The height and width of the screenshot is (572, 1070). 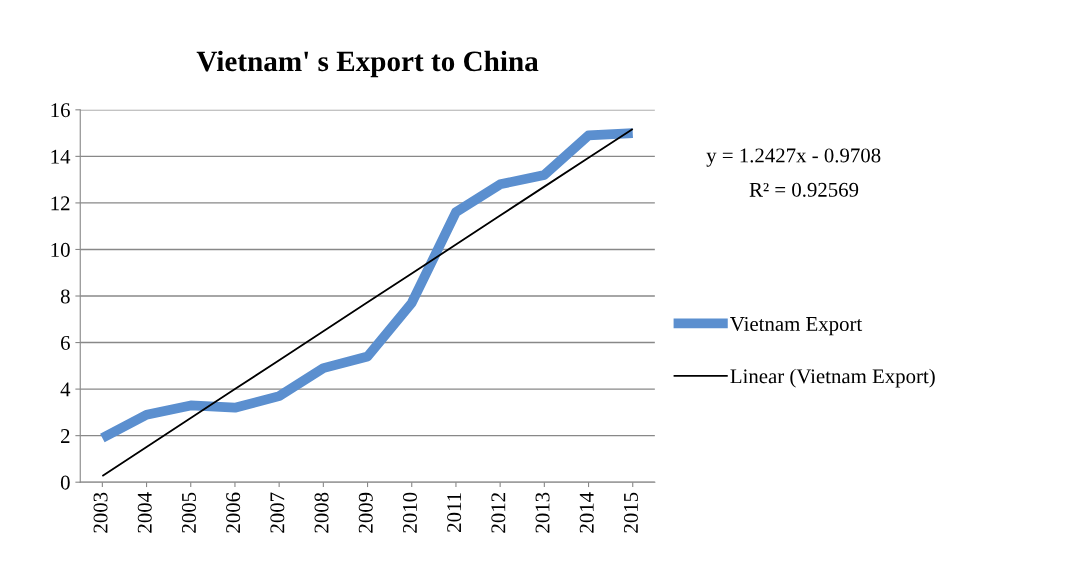 I want to click on legend-label: Vietnam Export, so click(x=796, y=326).